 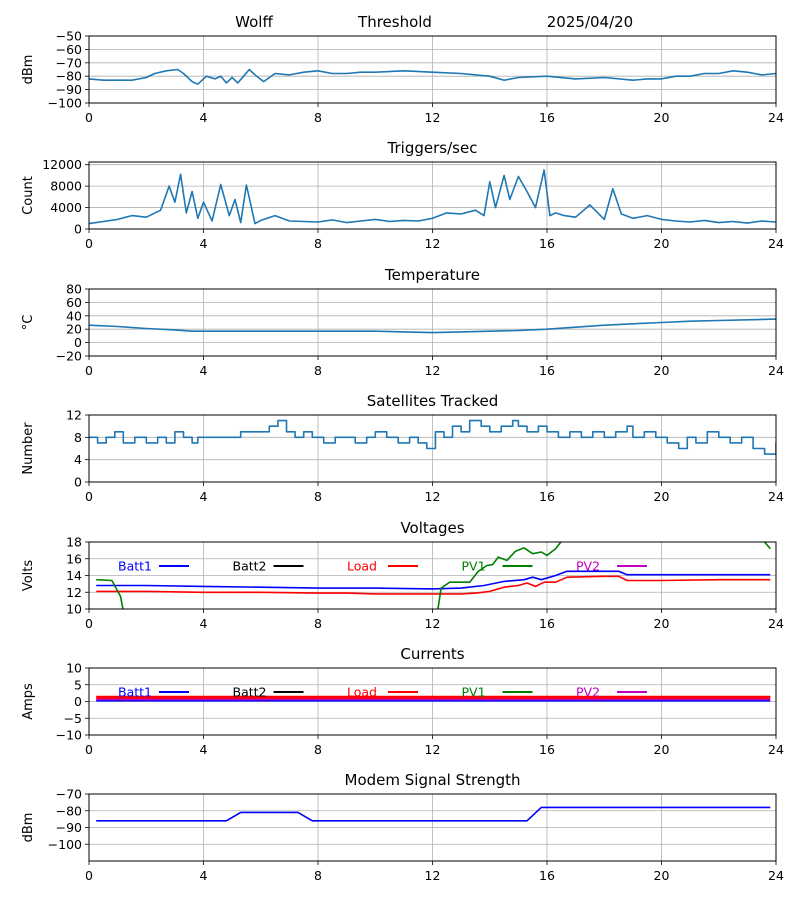 I want to click on voltages-xtick-label: 8, so click(x=318, y=623).